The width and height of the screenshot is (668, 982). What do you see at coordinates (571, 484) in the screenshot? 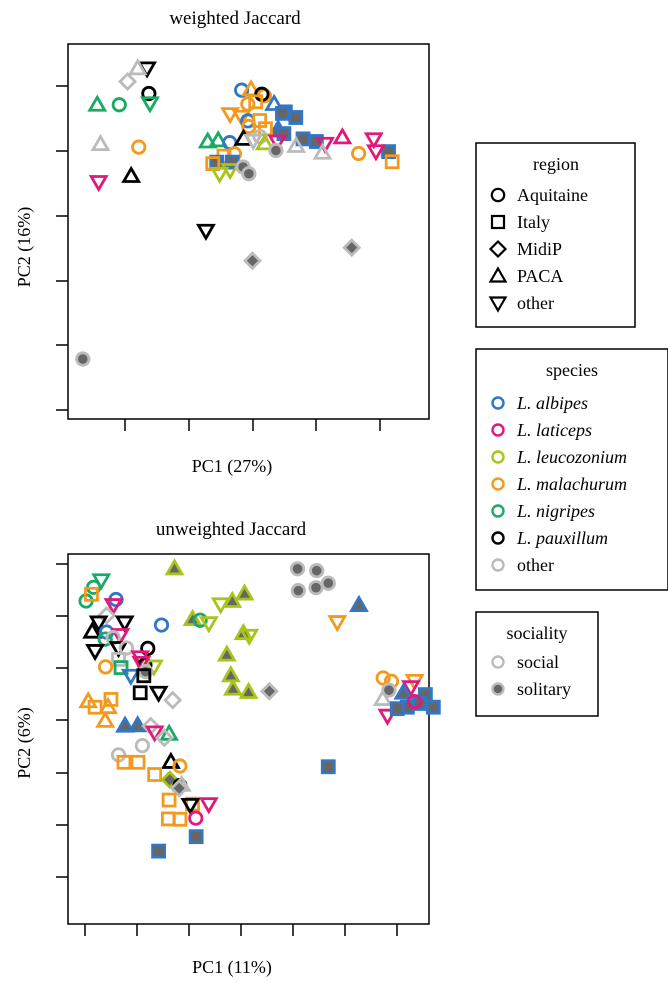
I see `legend-label-malachurum: L. malachurum` at bounding box center [571, 484].